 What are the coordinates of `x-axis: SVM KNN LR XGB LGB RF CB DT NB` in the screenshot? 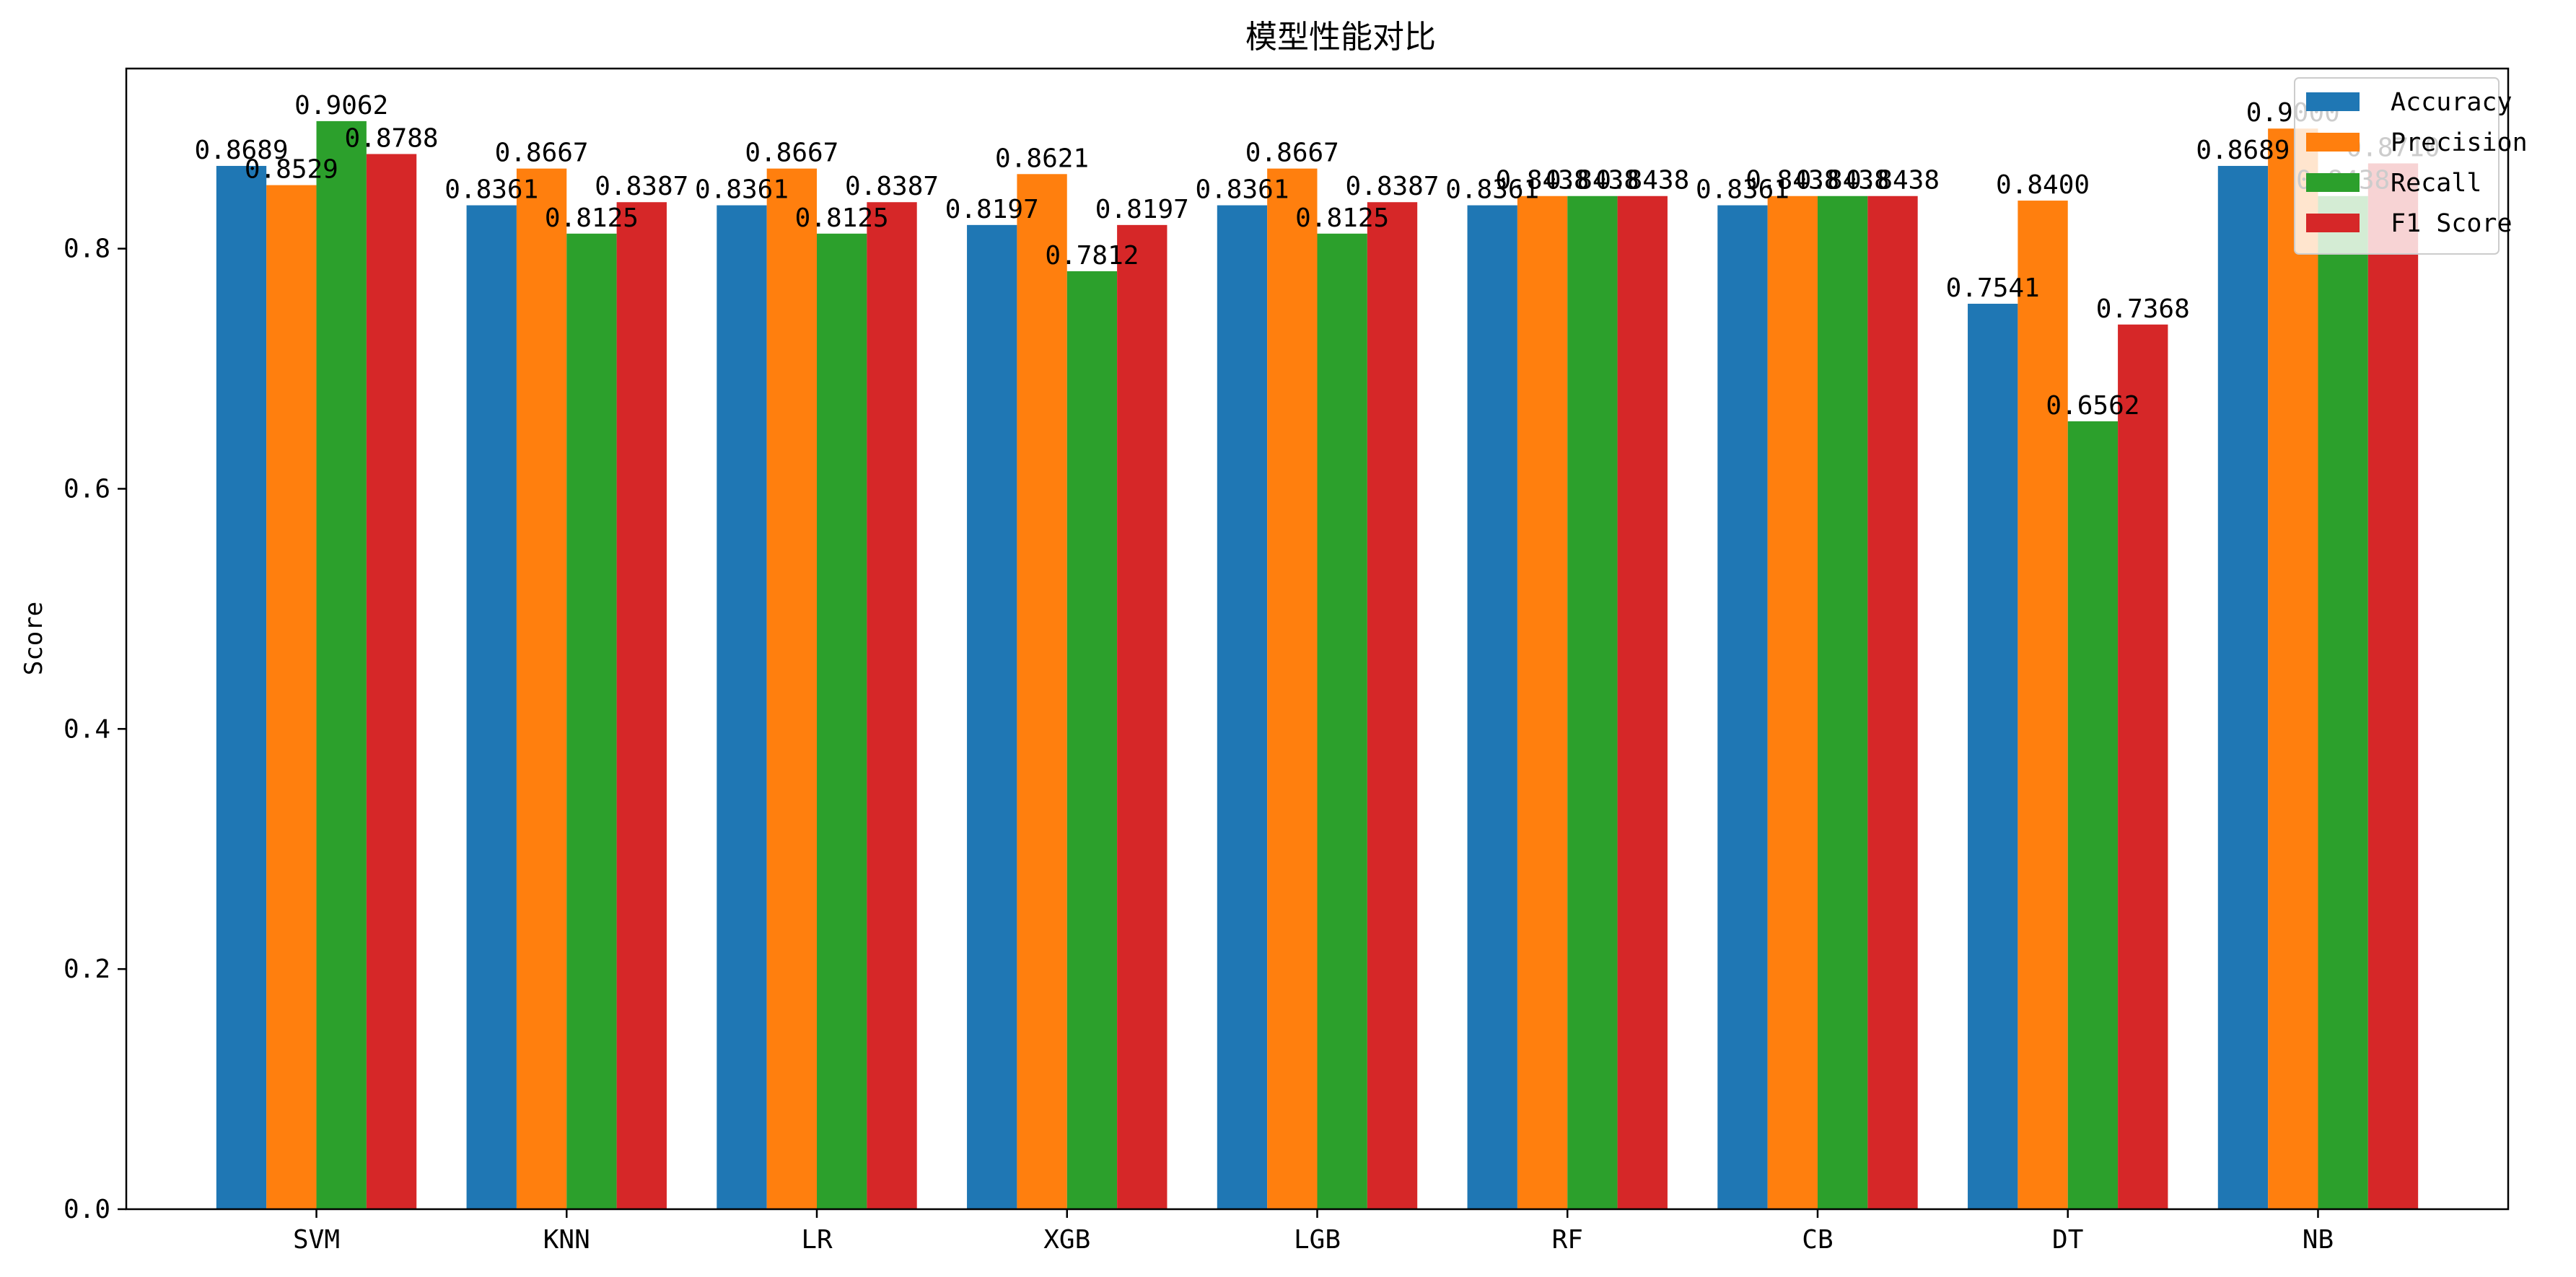 It's located at (1313, 1232).